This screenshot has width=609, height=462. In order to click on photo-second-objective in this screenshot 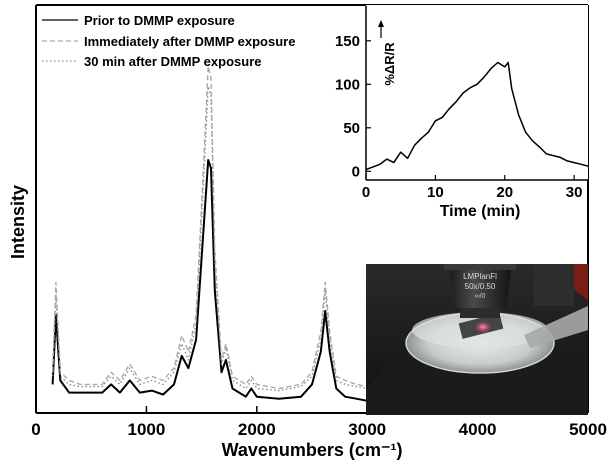, I will do `click(554, 285)`.